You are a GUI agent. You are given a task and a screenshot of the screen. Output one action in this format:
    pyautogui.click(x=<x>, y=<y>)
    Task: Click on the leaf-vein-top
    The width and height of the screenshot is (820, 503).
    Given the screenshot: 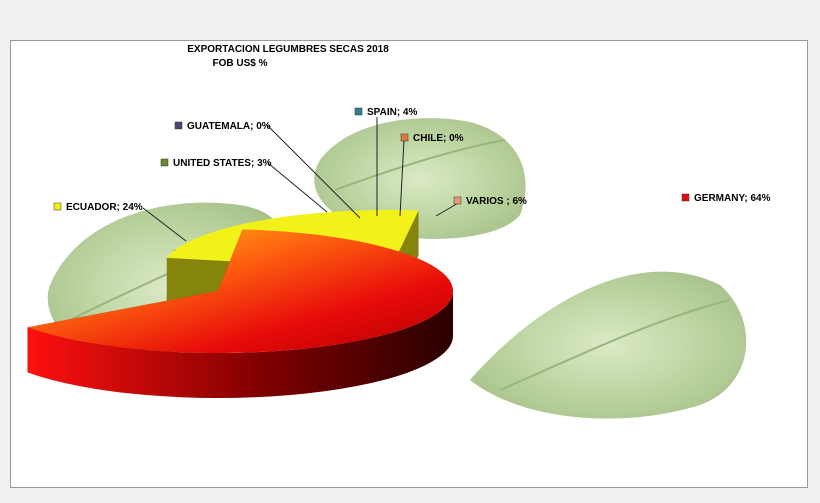 What is the action you would take?
    pyautogui.click(x=420, y=165)
    